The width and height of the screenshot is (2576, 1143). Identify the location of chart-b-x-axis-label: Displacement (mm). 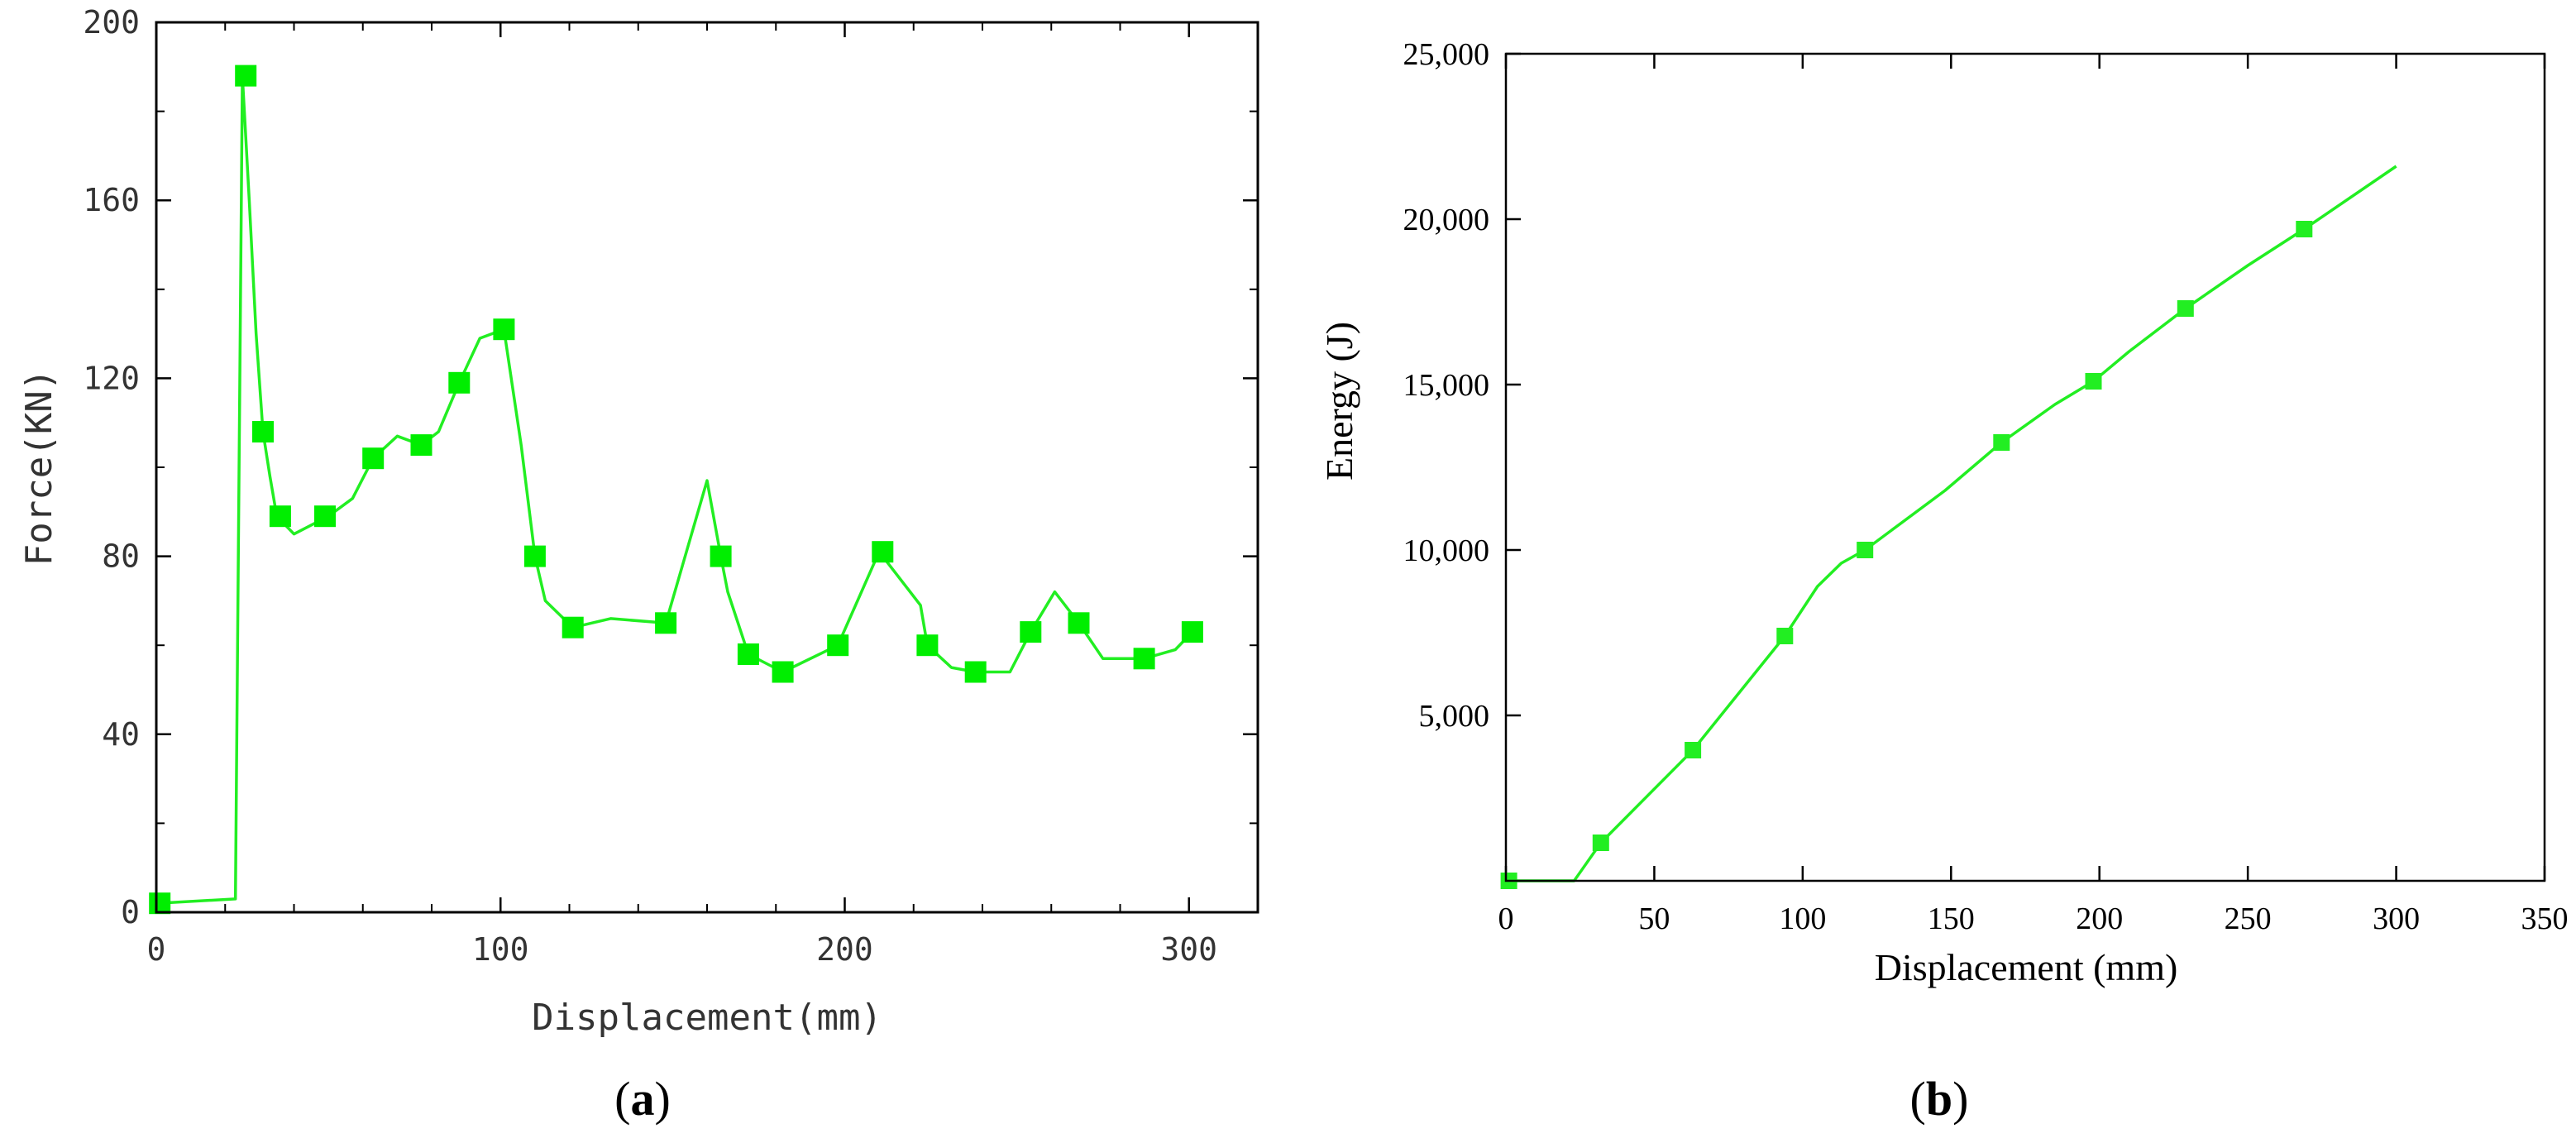
(2026, 967).